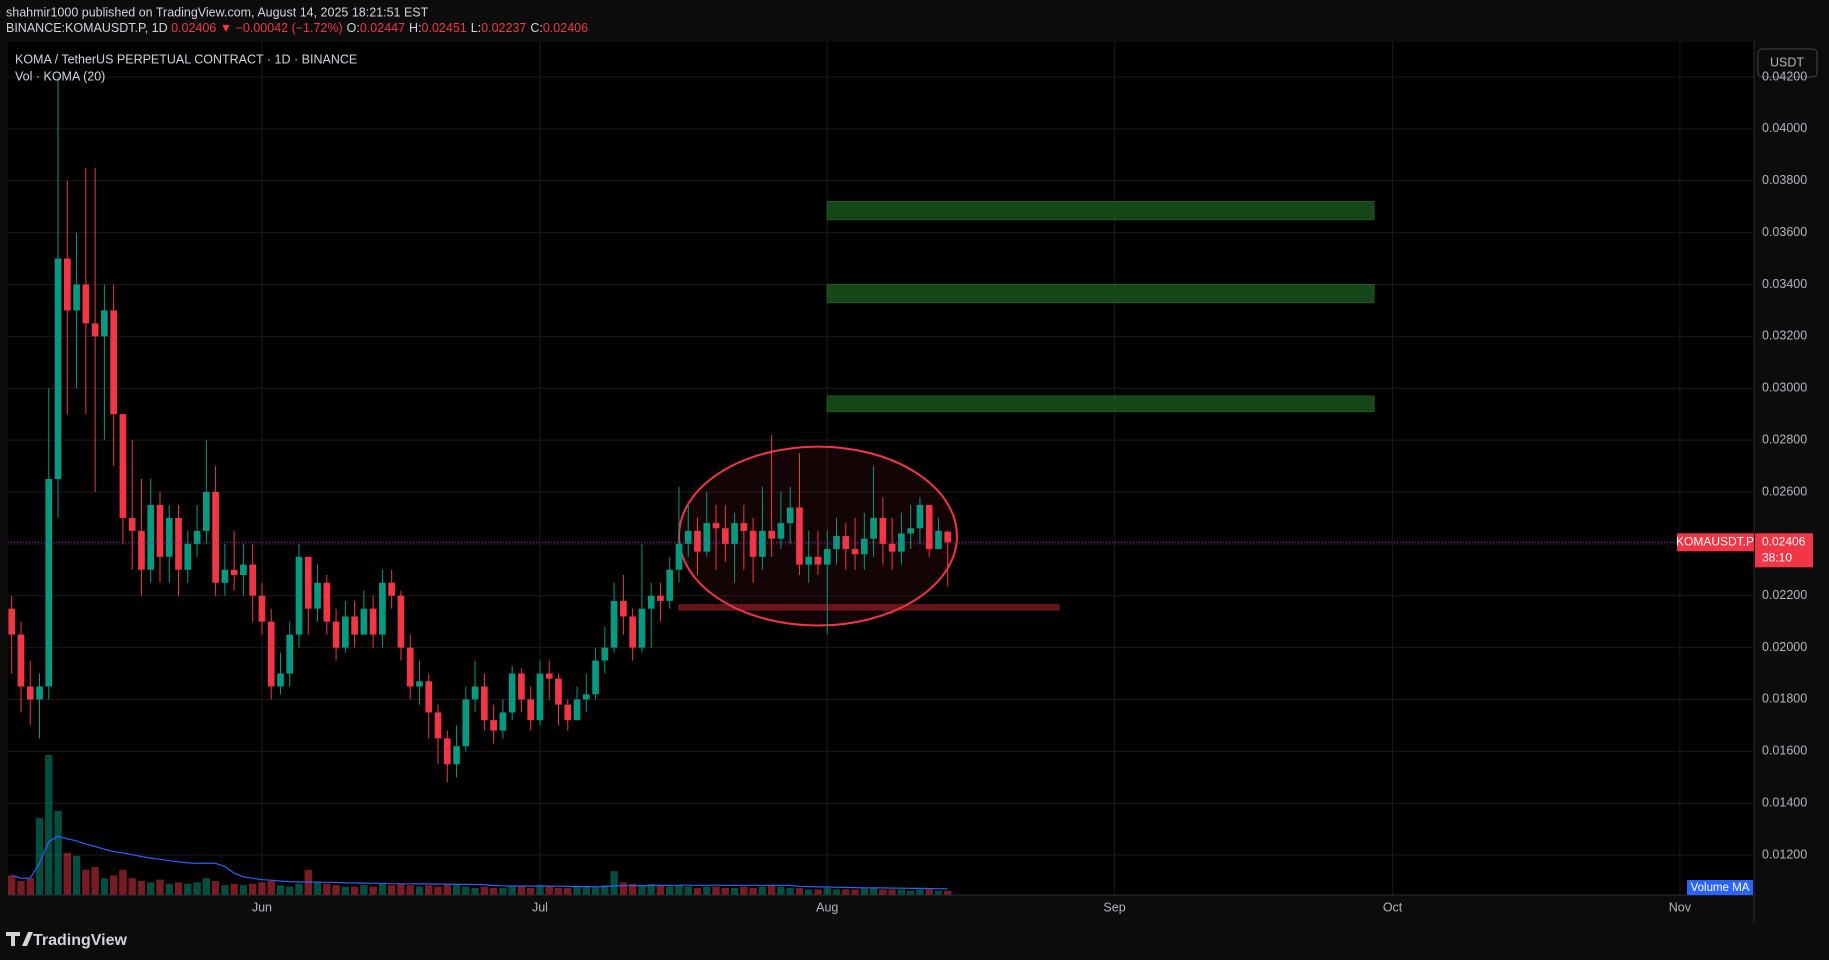  What do you see at coordinates (262, 907) in the screenshot?
I see `x-tick-label: Jun` at bounding box center [262, 907].